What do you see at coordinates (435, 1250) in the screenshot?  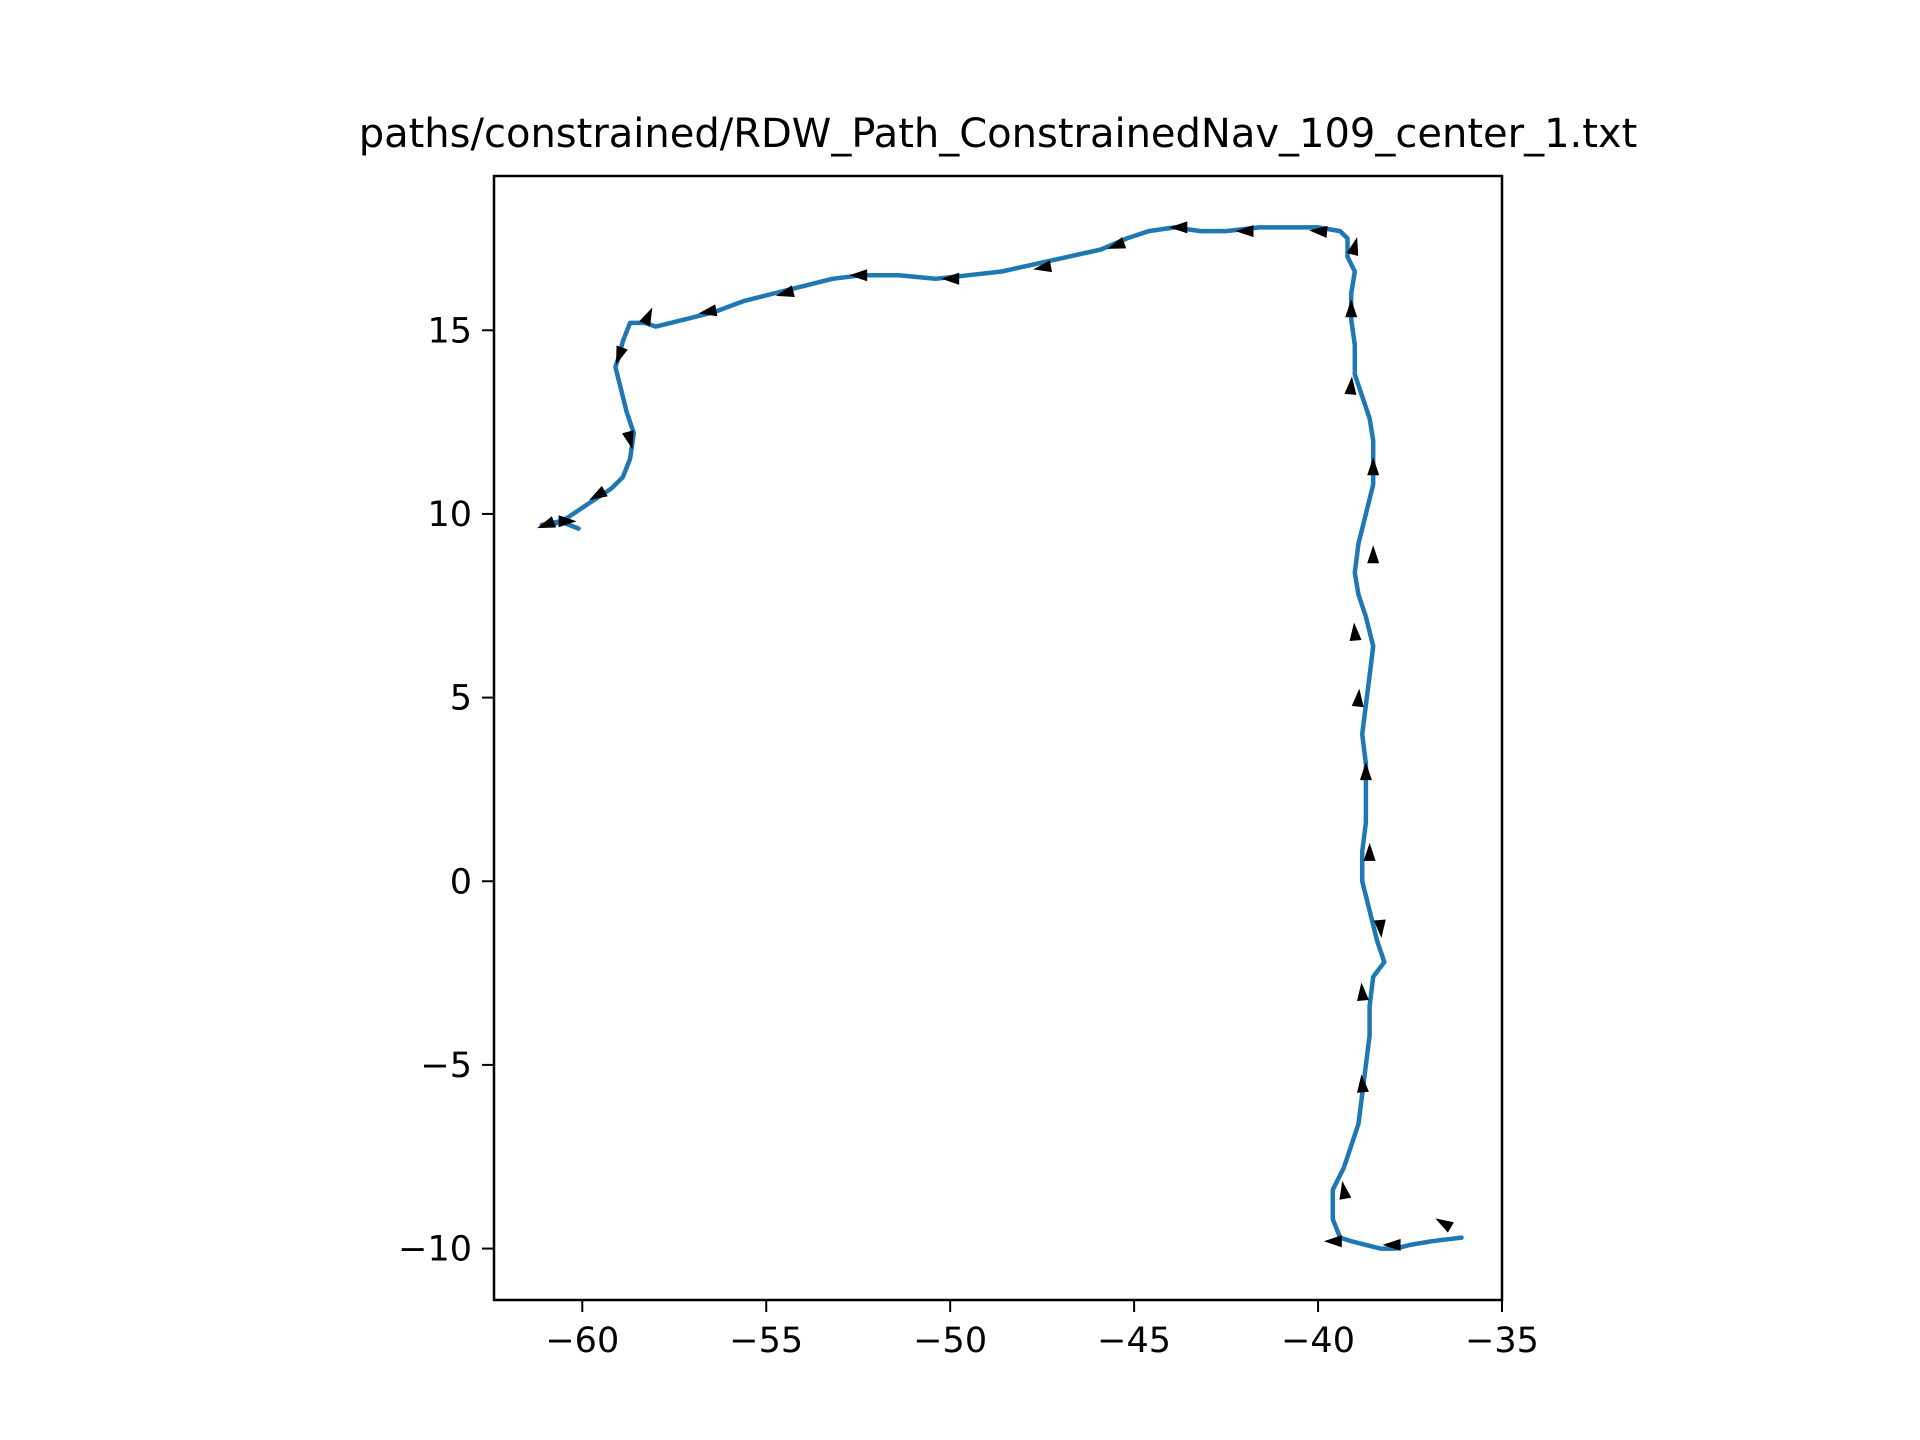 I see `y-tick-label-5: −10` at bounding box center [435, 1250].